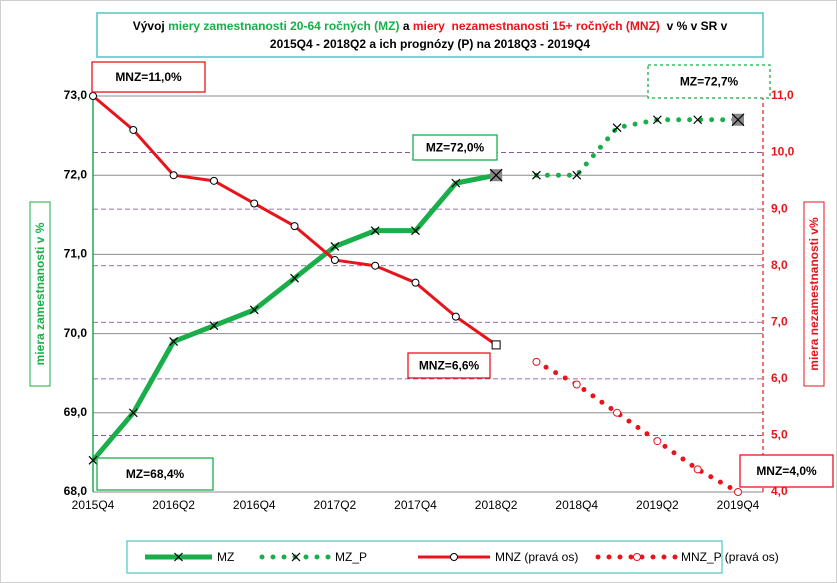 This screenshot has width=837, height=583. Describe the element at coordinates (536, 26) in the screenshot. I see `title-part: miery nezamestnanosti 15+ ročných (MNZ)` at that location.